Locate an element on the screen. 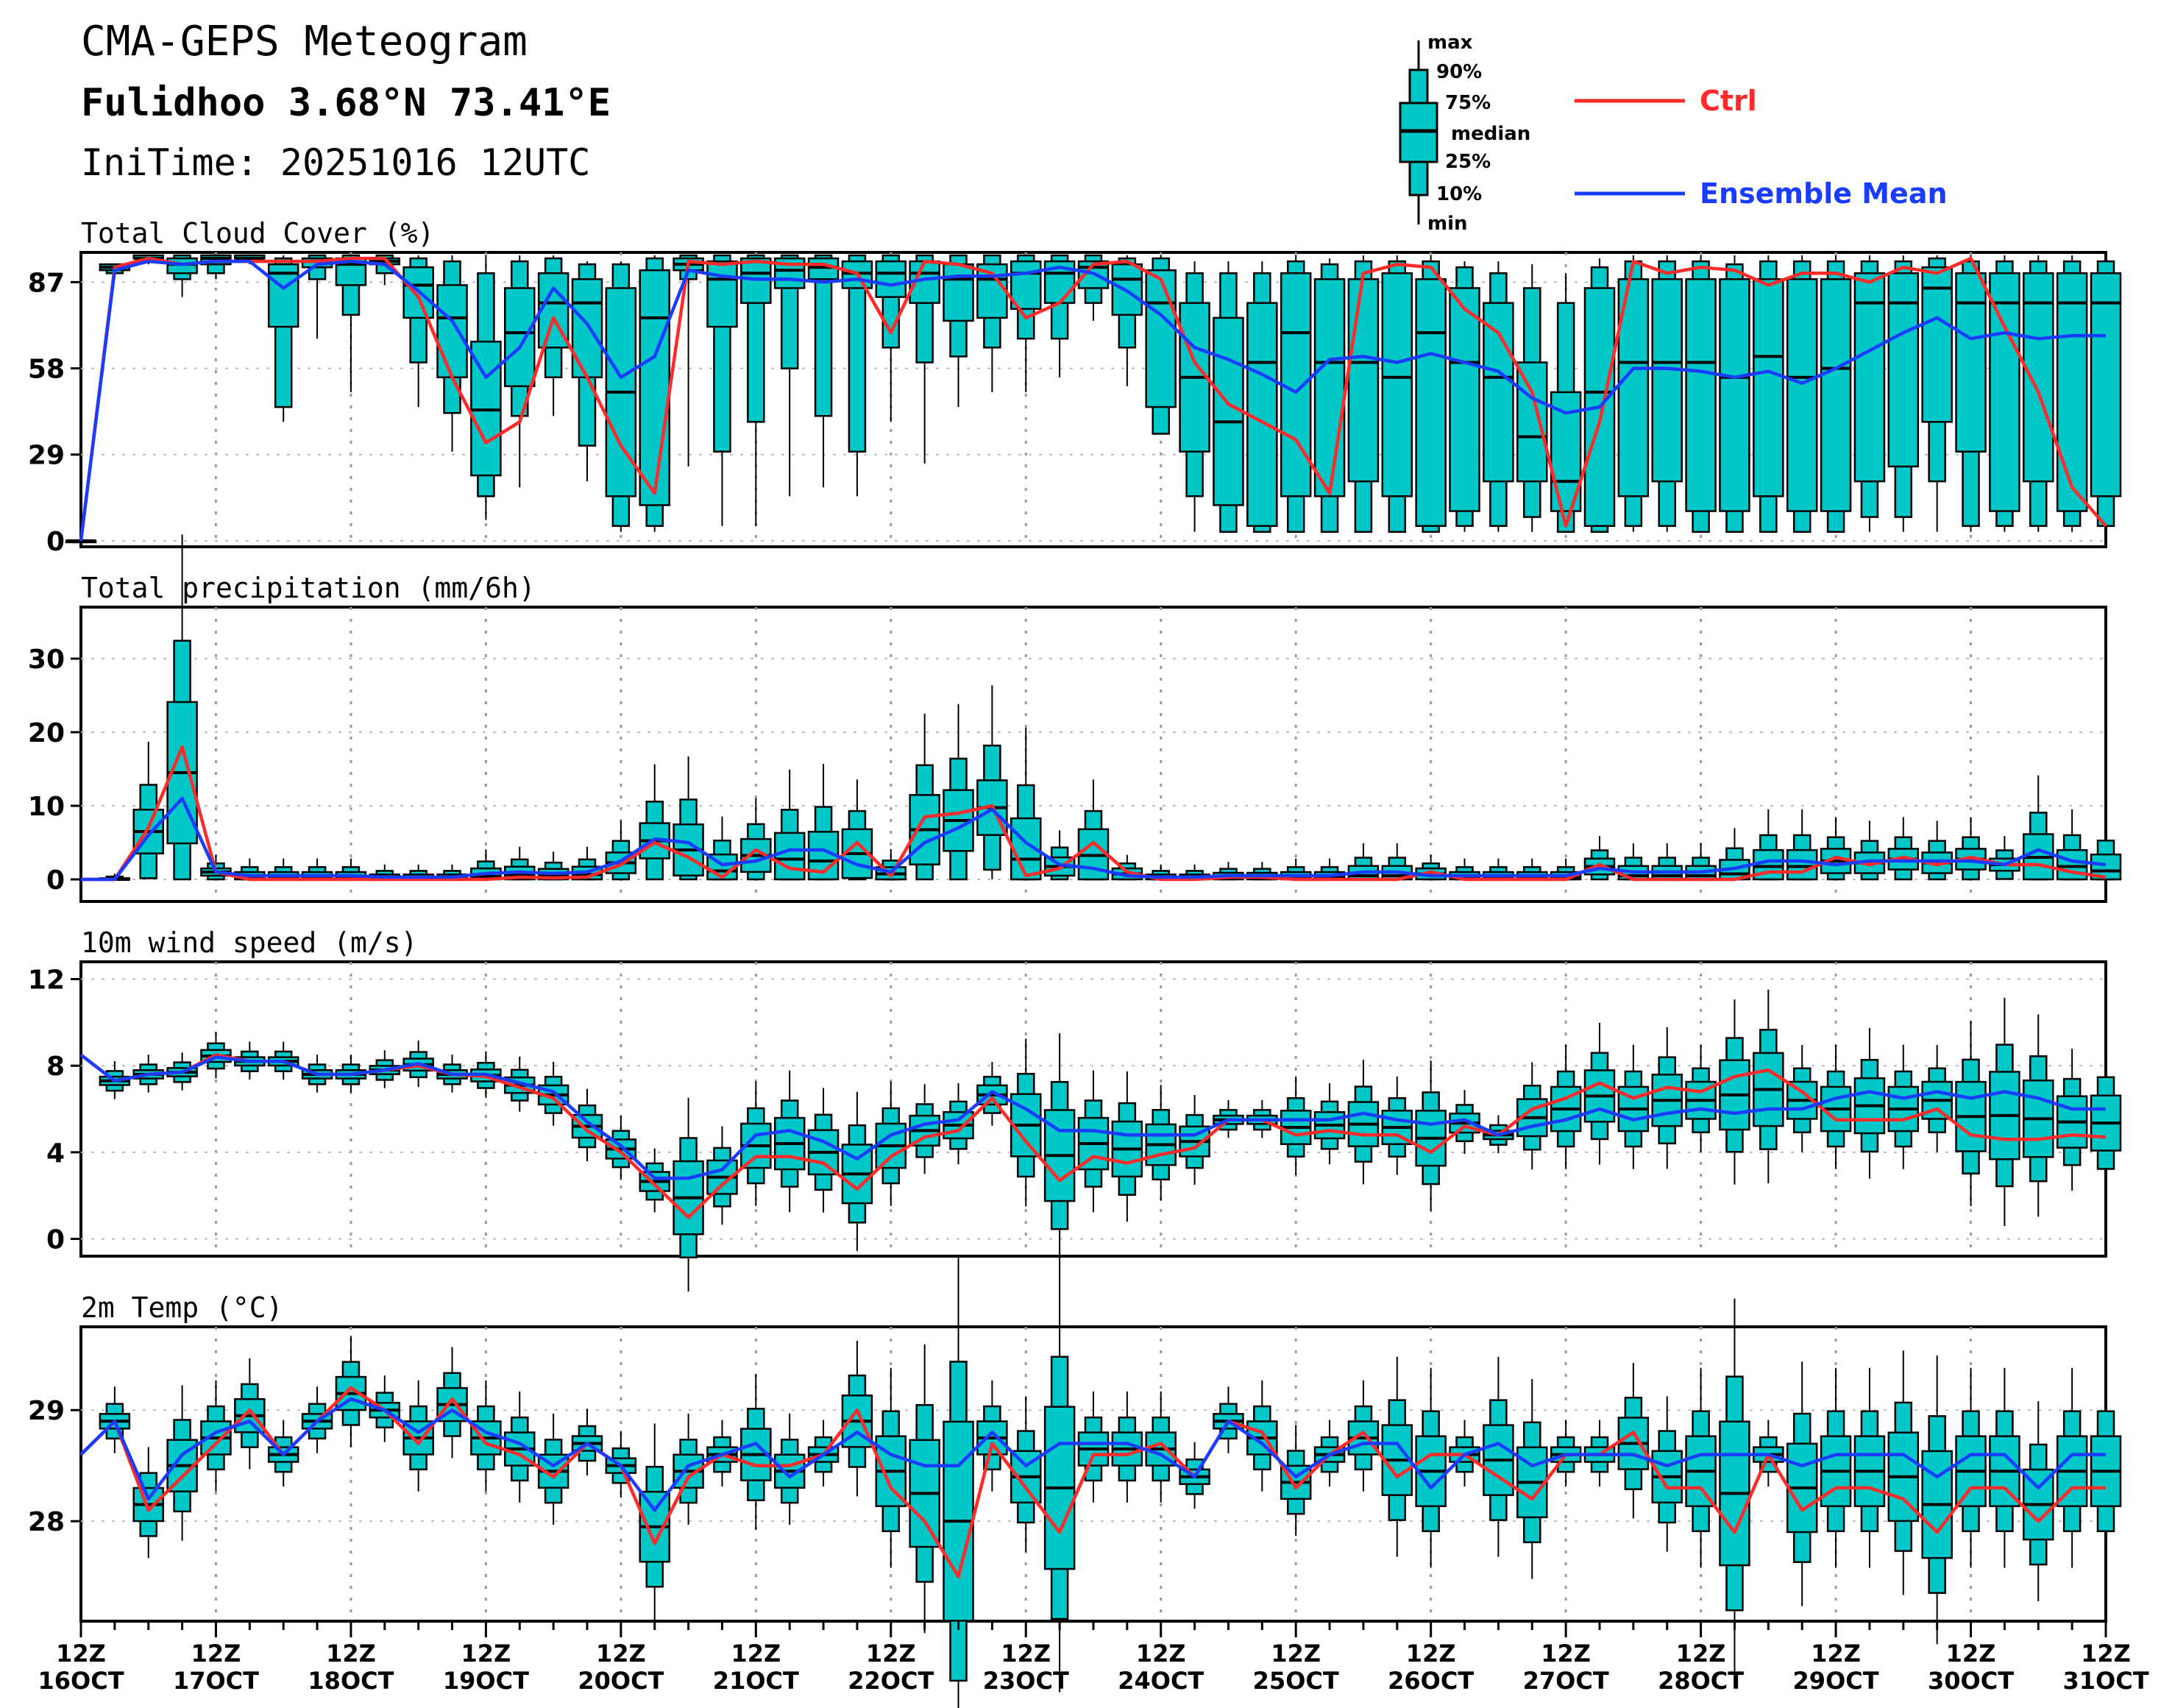  x-tick-label-date: 25OCT is located at coordinates (1296, 1681).